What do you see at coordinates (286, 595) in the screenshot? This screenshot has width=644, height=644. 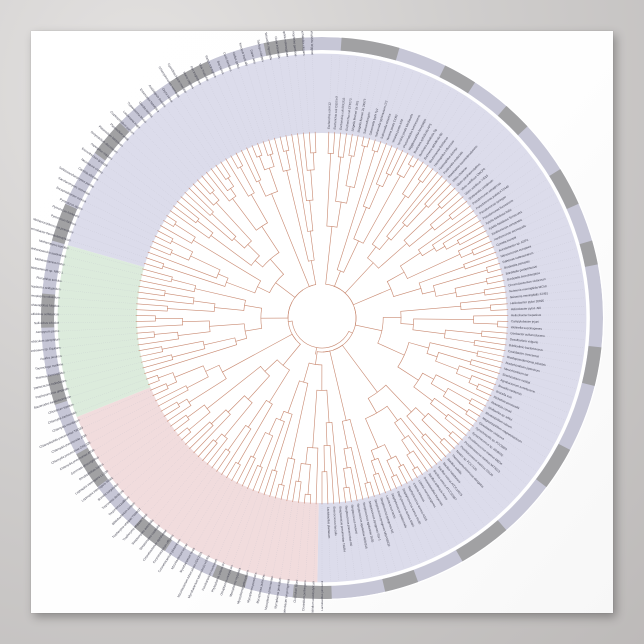 I see `leaf-label: Thermoanaerobacter tengcongensis` at bounding box center [286, 595].